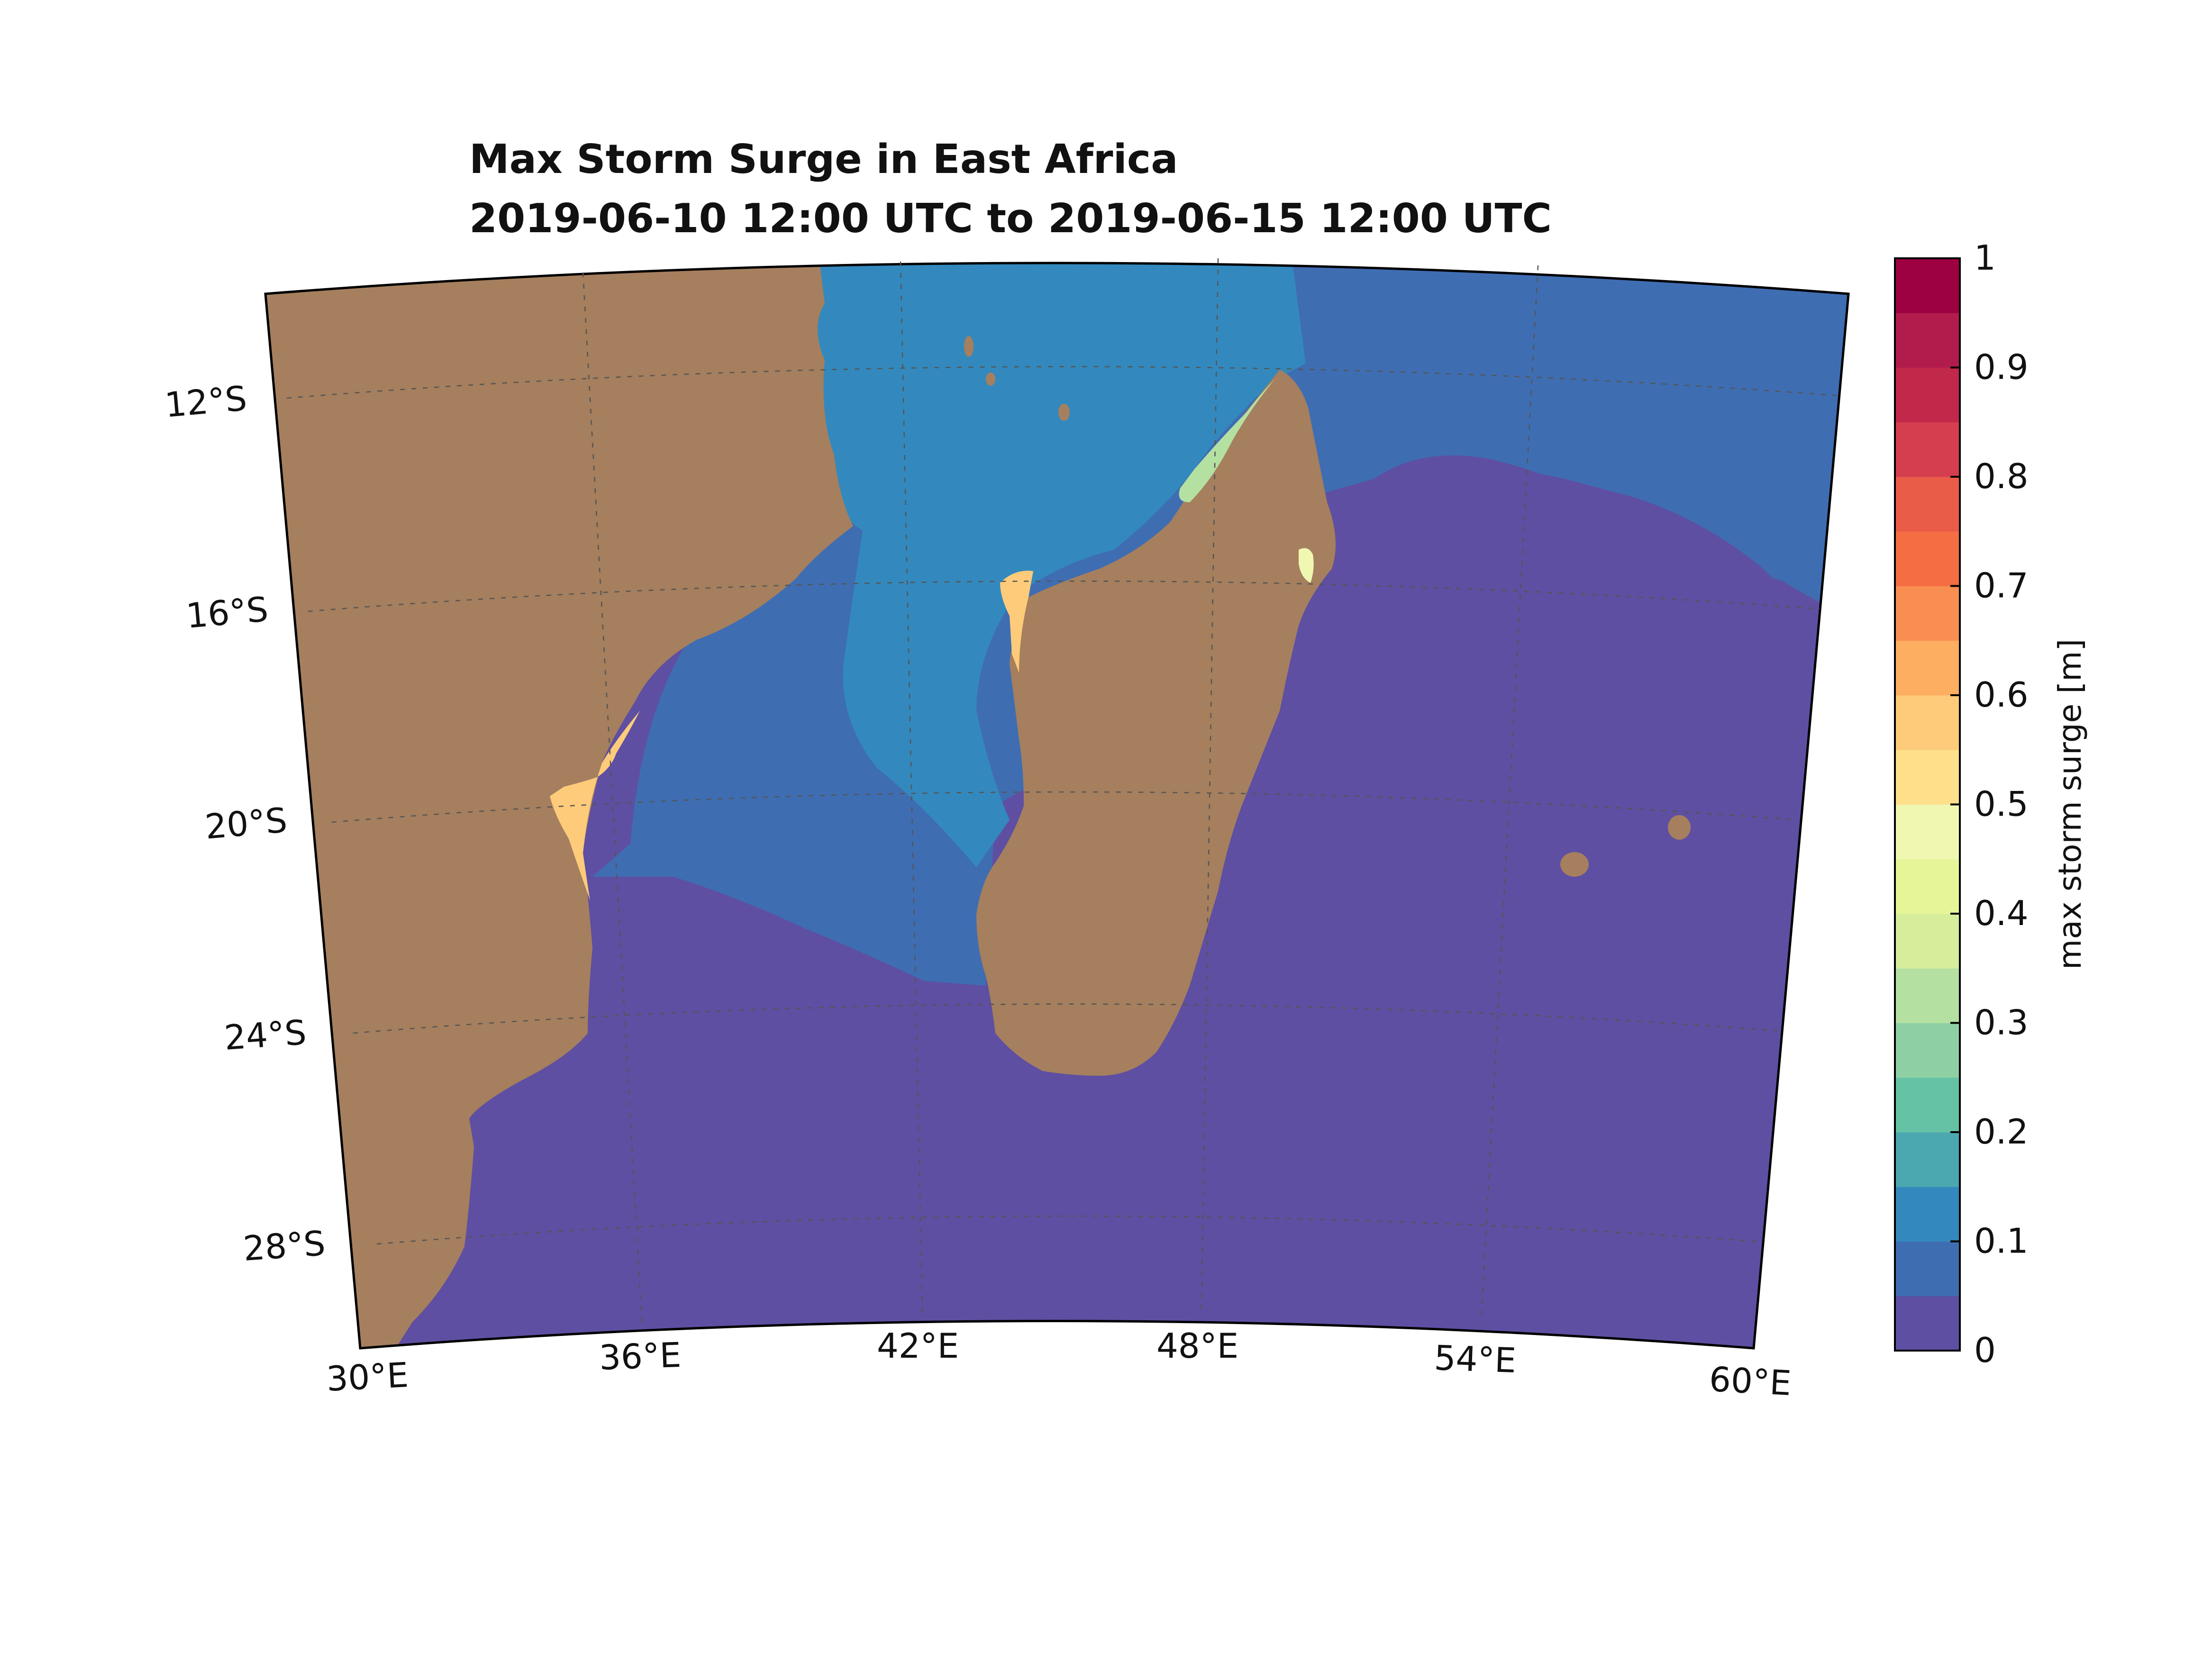 Image resolution: width=2212 pixels, height=1661 pixels. I want to click on colorbar-tick-label: 1, so click(1985, 258).